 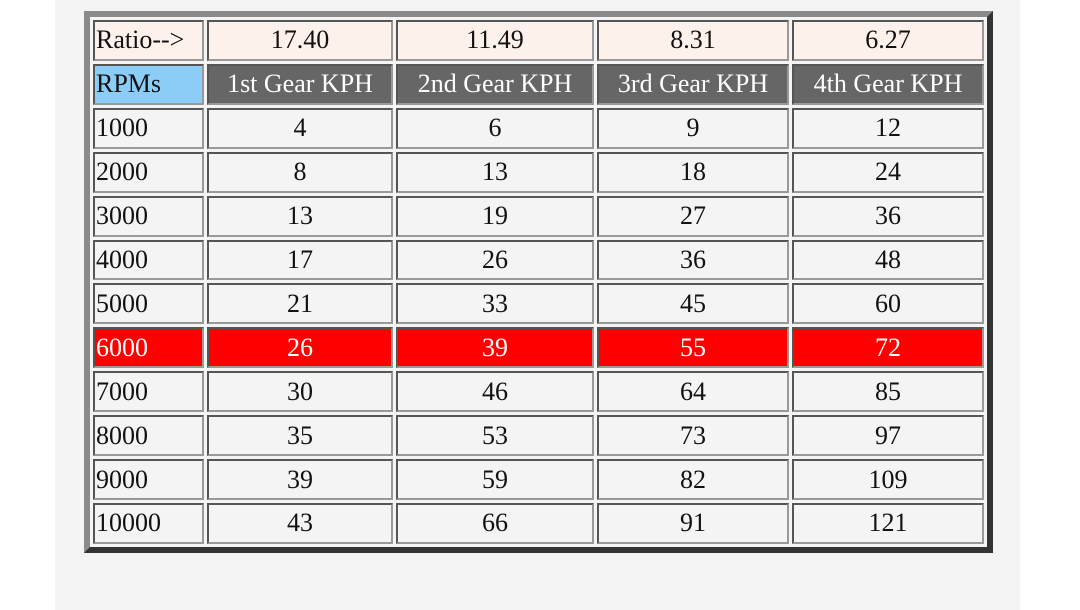 I want to click on speed-cell: 6, so click(x=495, y=128).